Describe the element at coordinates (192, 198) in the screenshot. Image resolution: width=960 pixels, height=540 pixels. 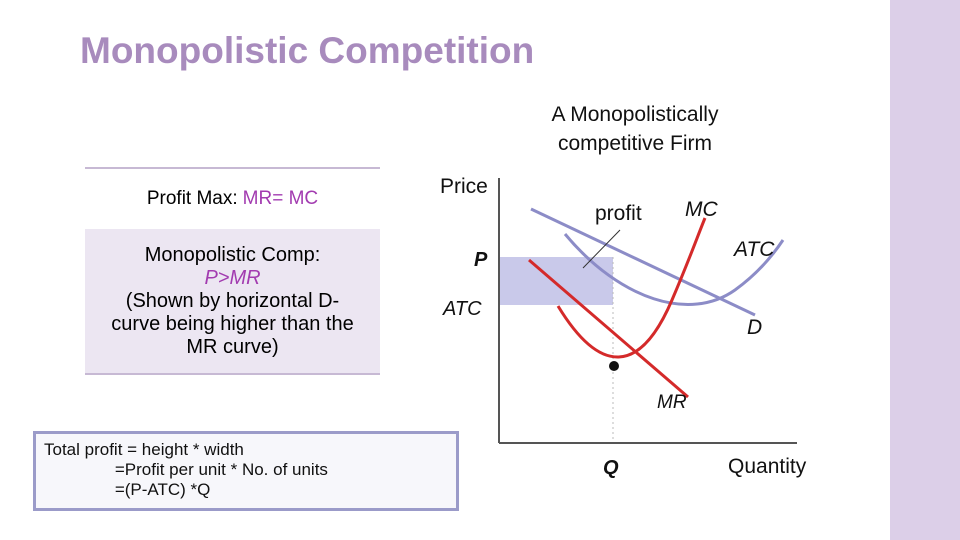
I see `profit-max-label: Profit Max:` at that location.